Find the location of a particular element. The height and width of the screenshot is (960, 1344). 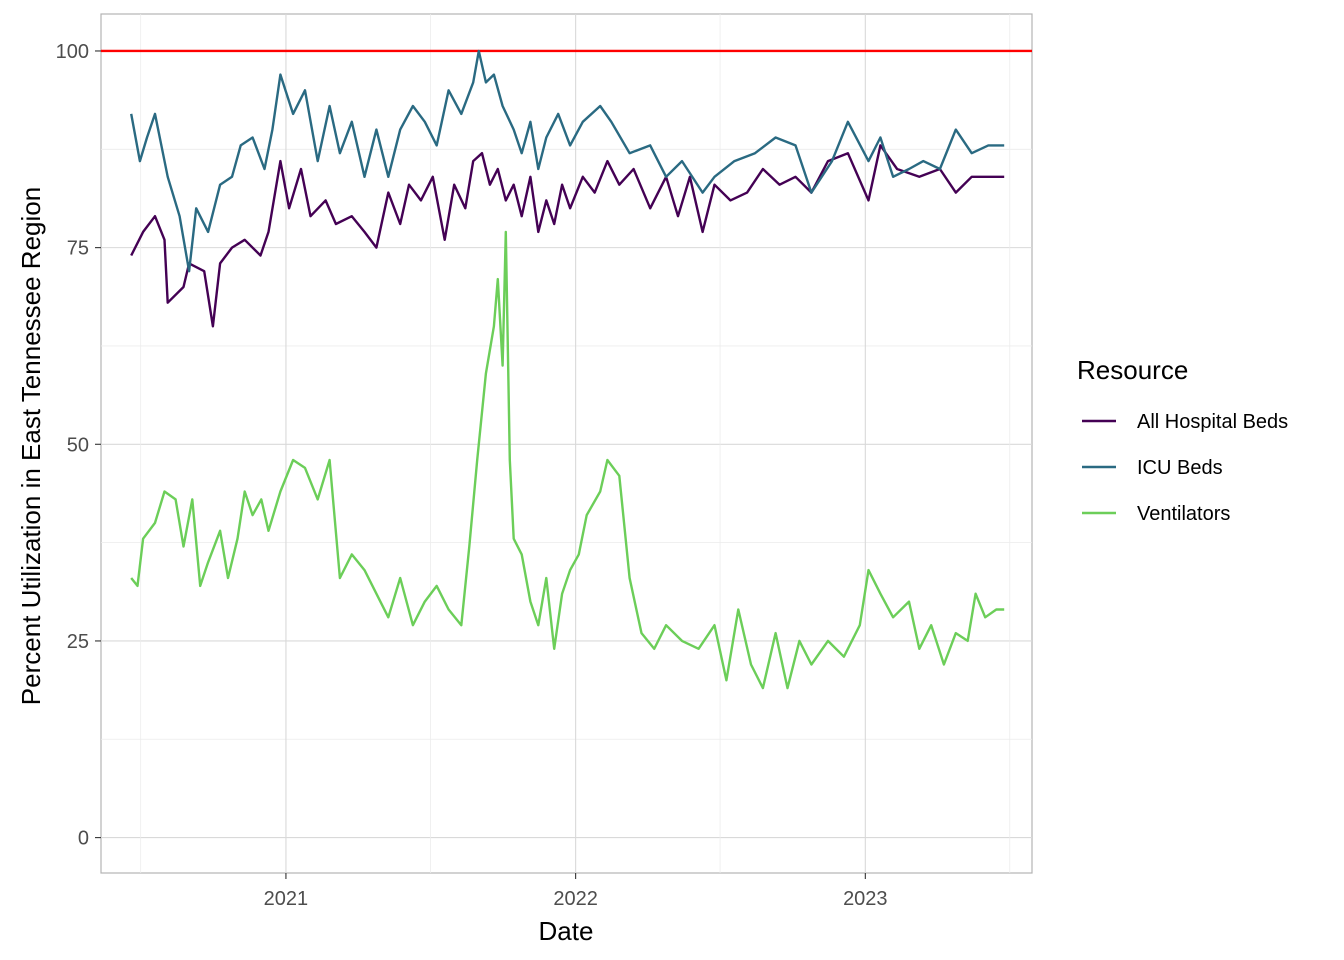

y-tick-label: 75 is located at coordinates (78, 249).